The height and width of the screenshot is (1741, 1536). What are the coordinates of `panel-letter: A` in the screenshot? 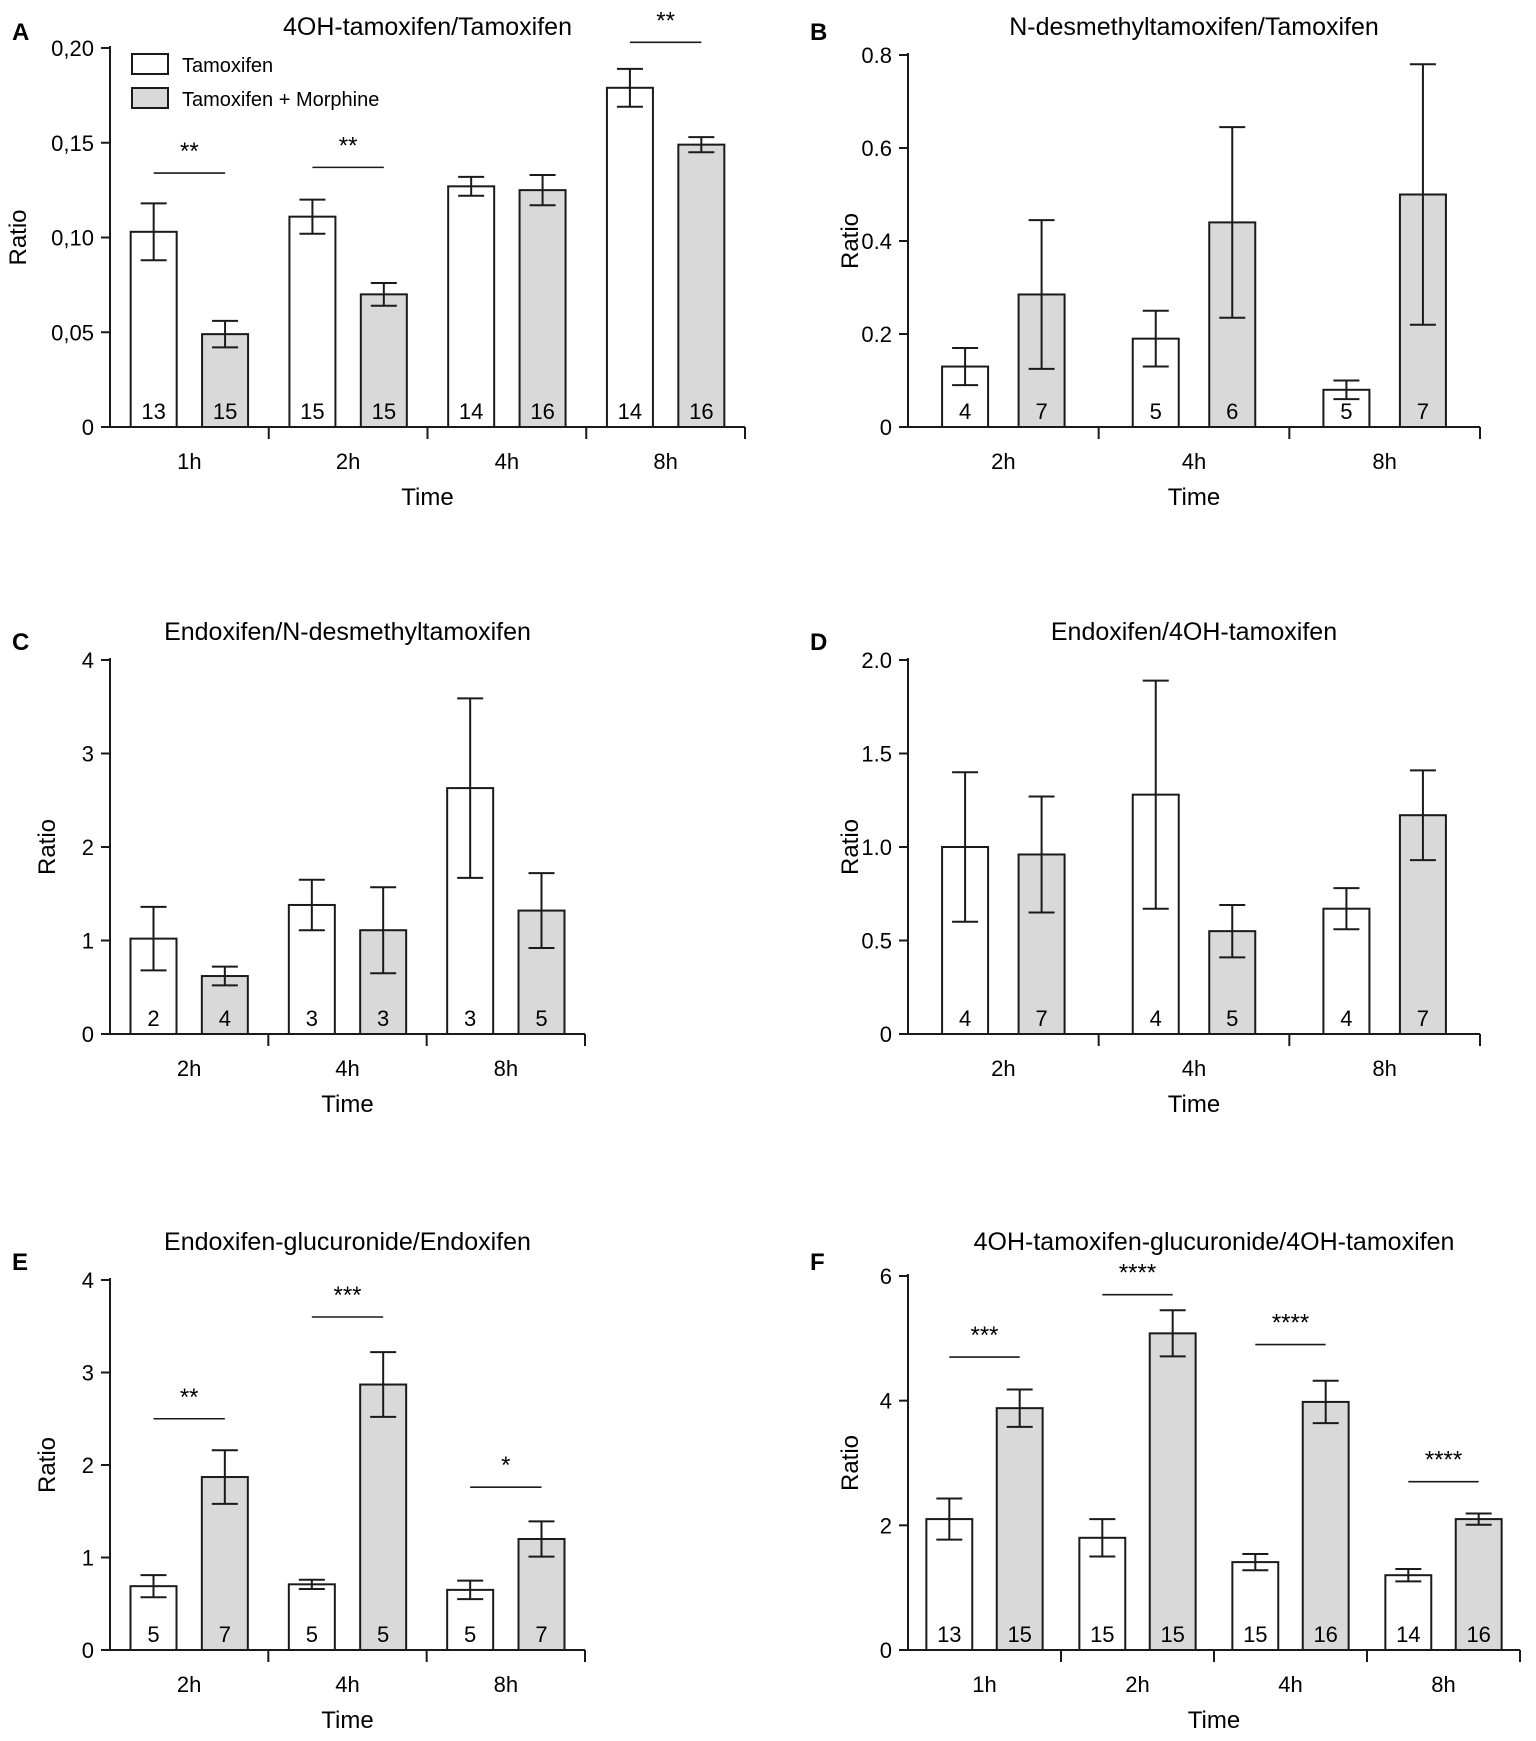 It's located at (20, 32).